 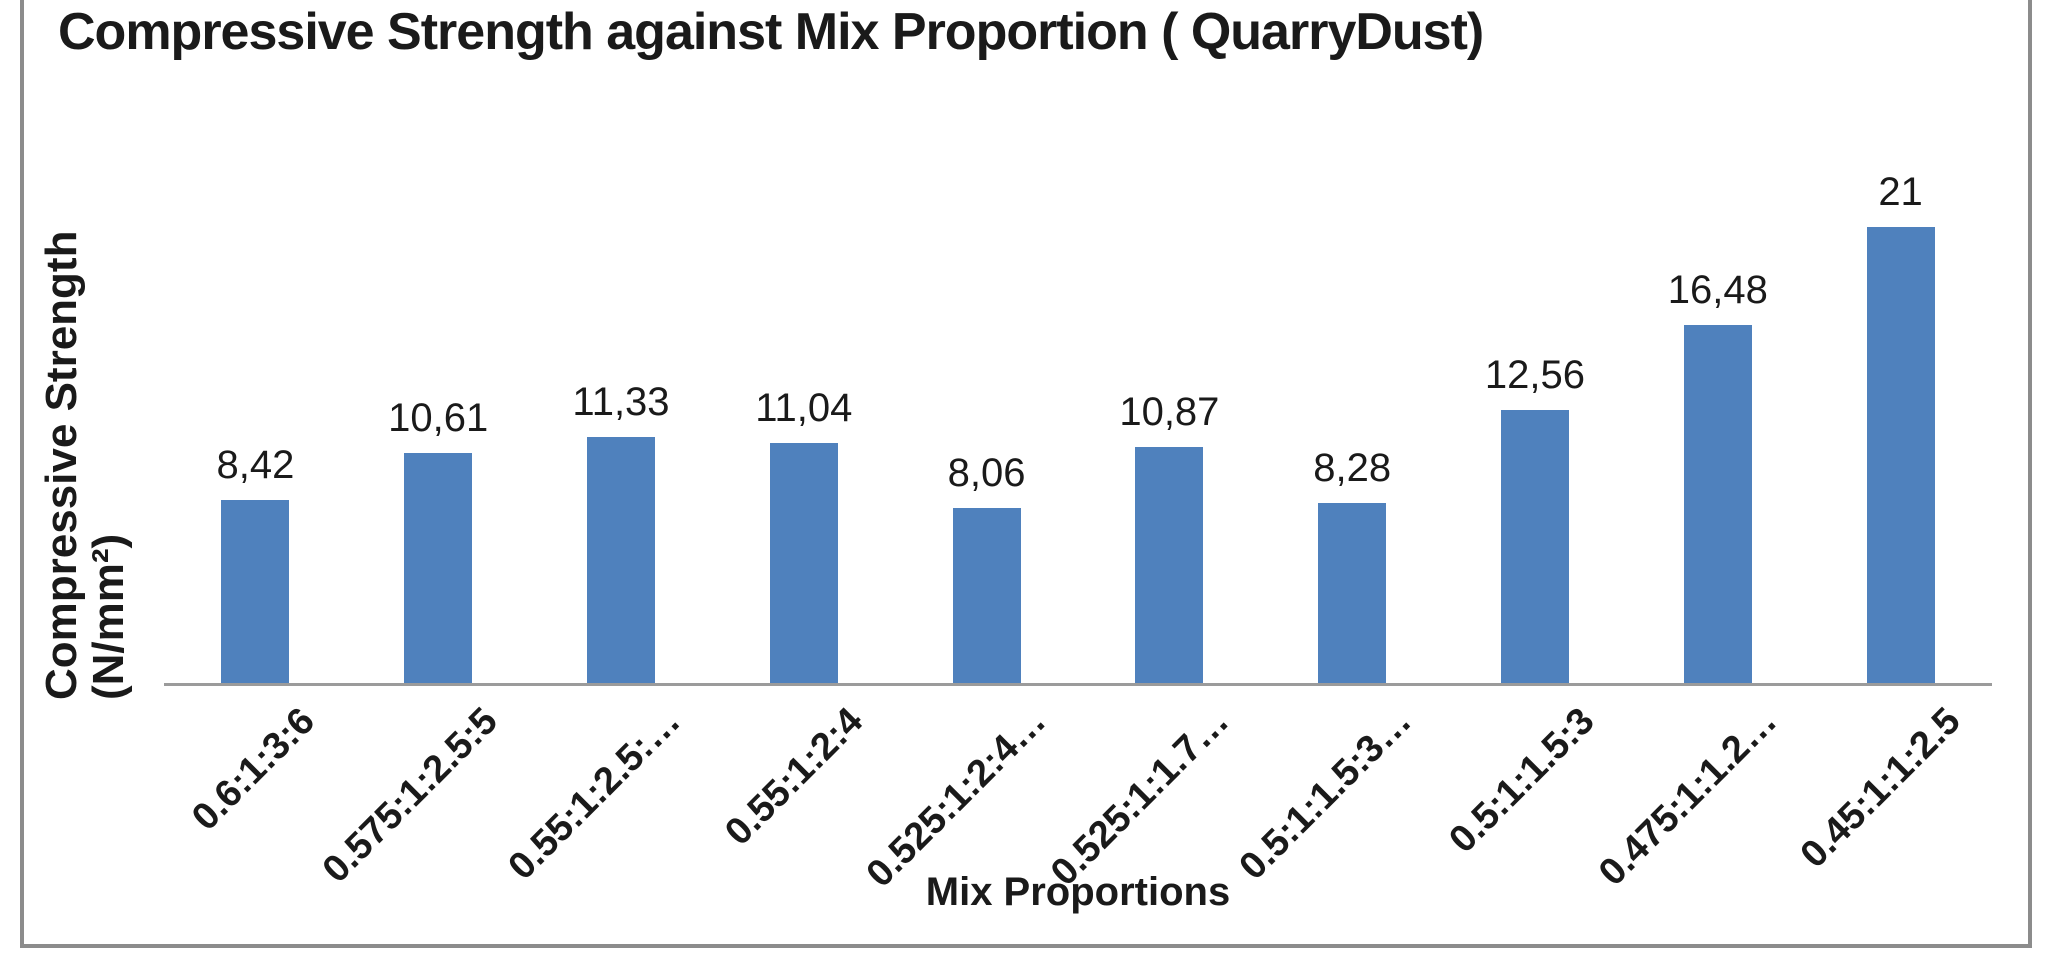 I want to click on bar-group: 8,06, so click(x=986, y=416).